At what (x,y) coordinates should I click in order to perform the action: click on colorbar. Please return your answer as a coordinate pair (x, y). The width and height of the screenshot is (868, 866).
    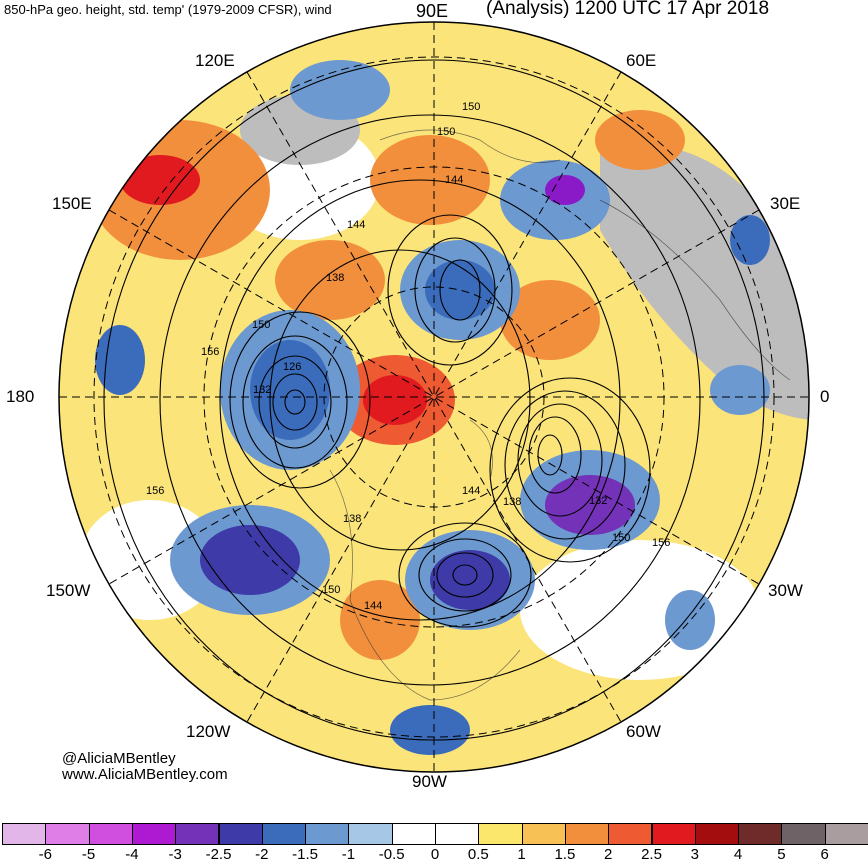
    Looking at the image, I should click on (434, 834).